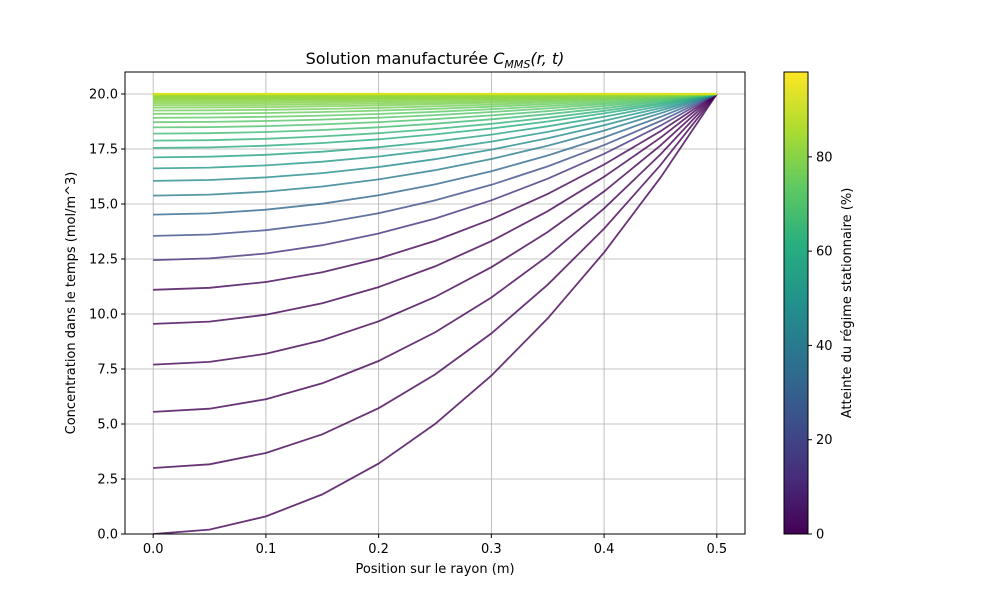 The width and height of the screenshot is (1000, 600). Describe the element at coordinates (824, 440) in the screenshot. I see `colorbar-tick-label: 20` at that location.